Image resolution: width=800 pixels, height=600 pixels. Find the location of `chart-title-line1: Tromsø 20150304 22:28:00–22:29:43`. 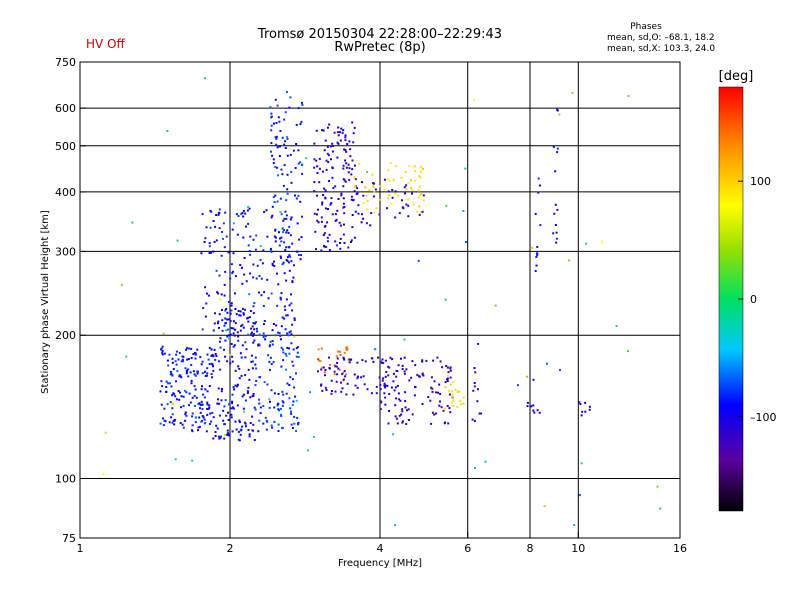

chart-title-line1: Tromsø 20150304 22:28:00–22:29:43 is located at coordinates (380, 34).